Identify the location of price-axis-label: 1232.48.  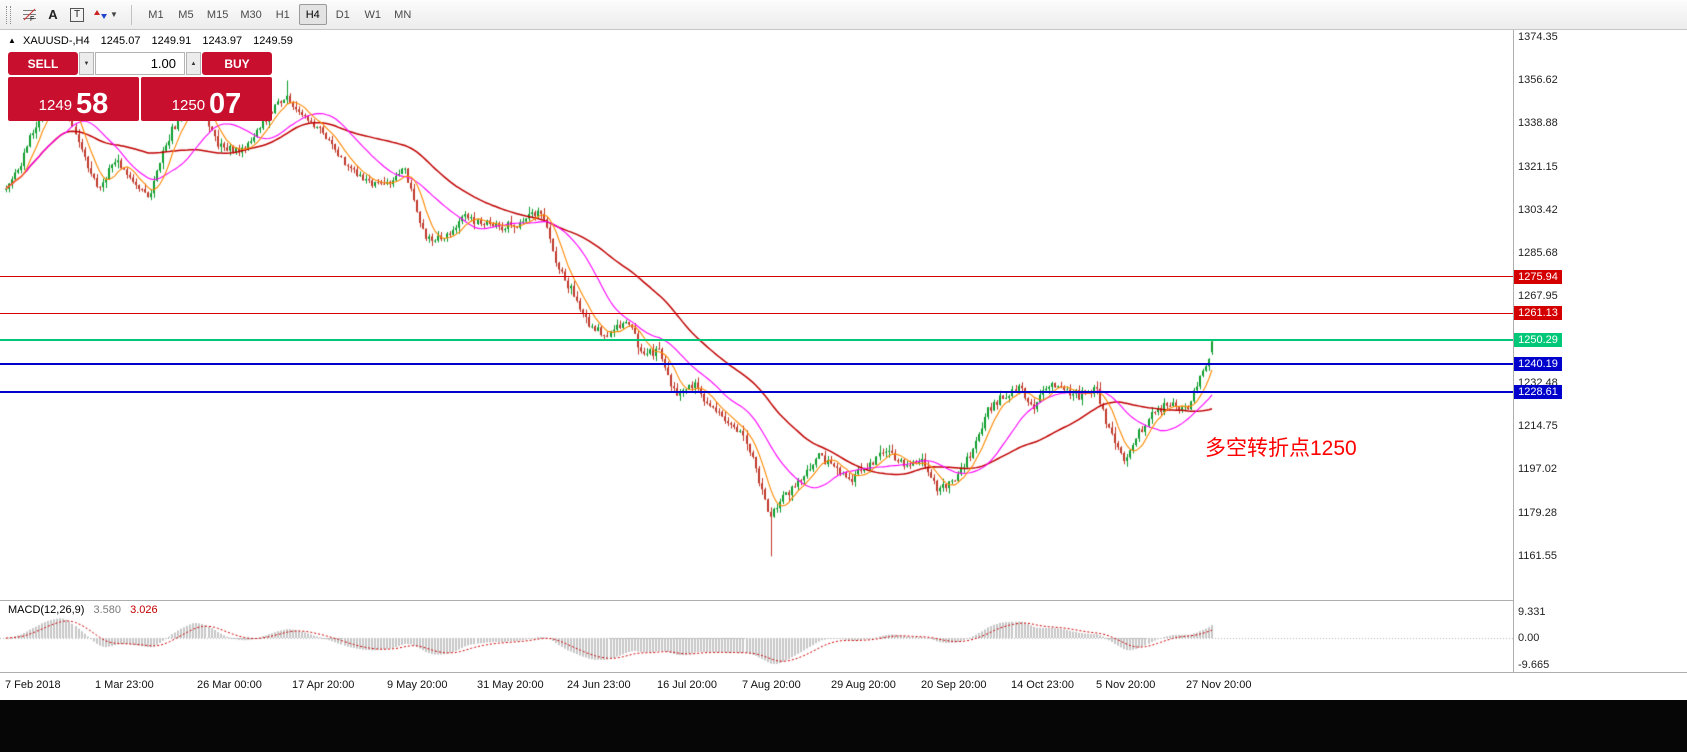
(1538, 382).